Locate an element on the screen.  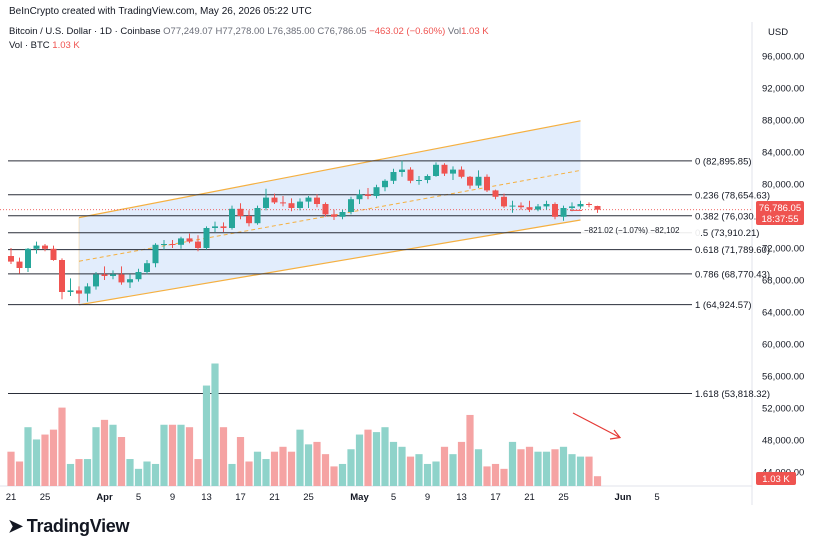
fib-level-label: 0 (82,895.85) is located at coordinates (723, 161).